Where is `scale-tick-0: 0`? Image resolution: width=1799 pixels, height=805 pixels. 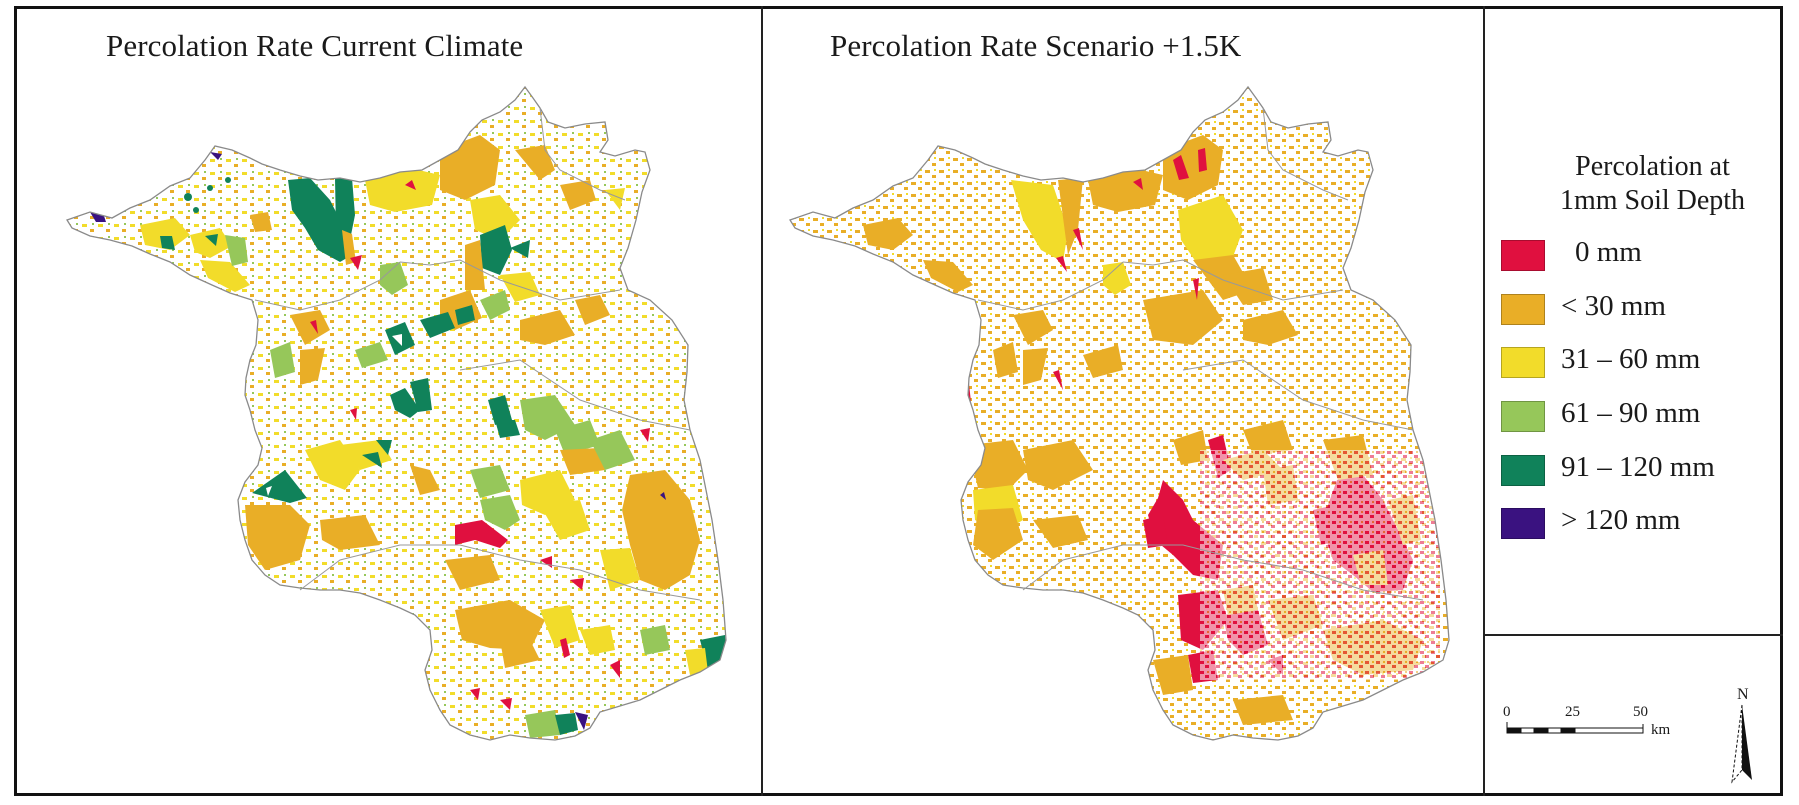
scale-tick-0: 0 is located at coordinates (1507, 712).